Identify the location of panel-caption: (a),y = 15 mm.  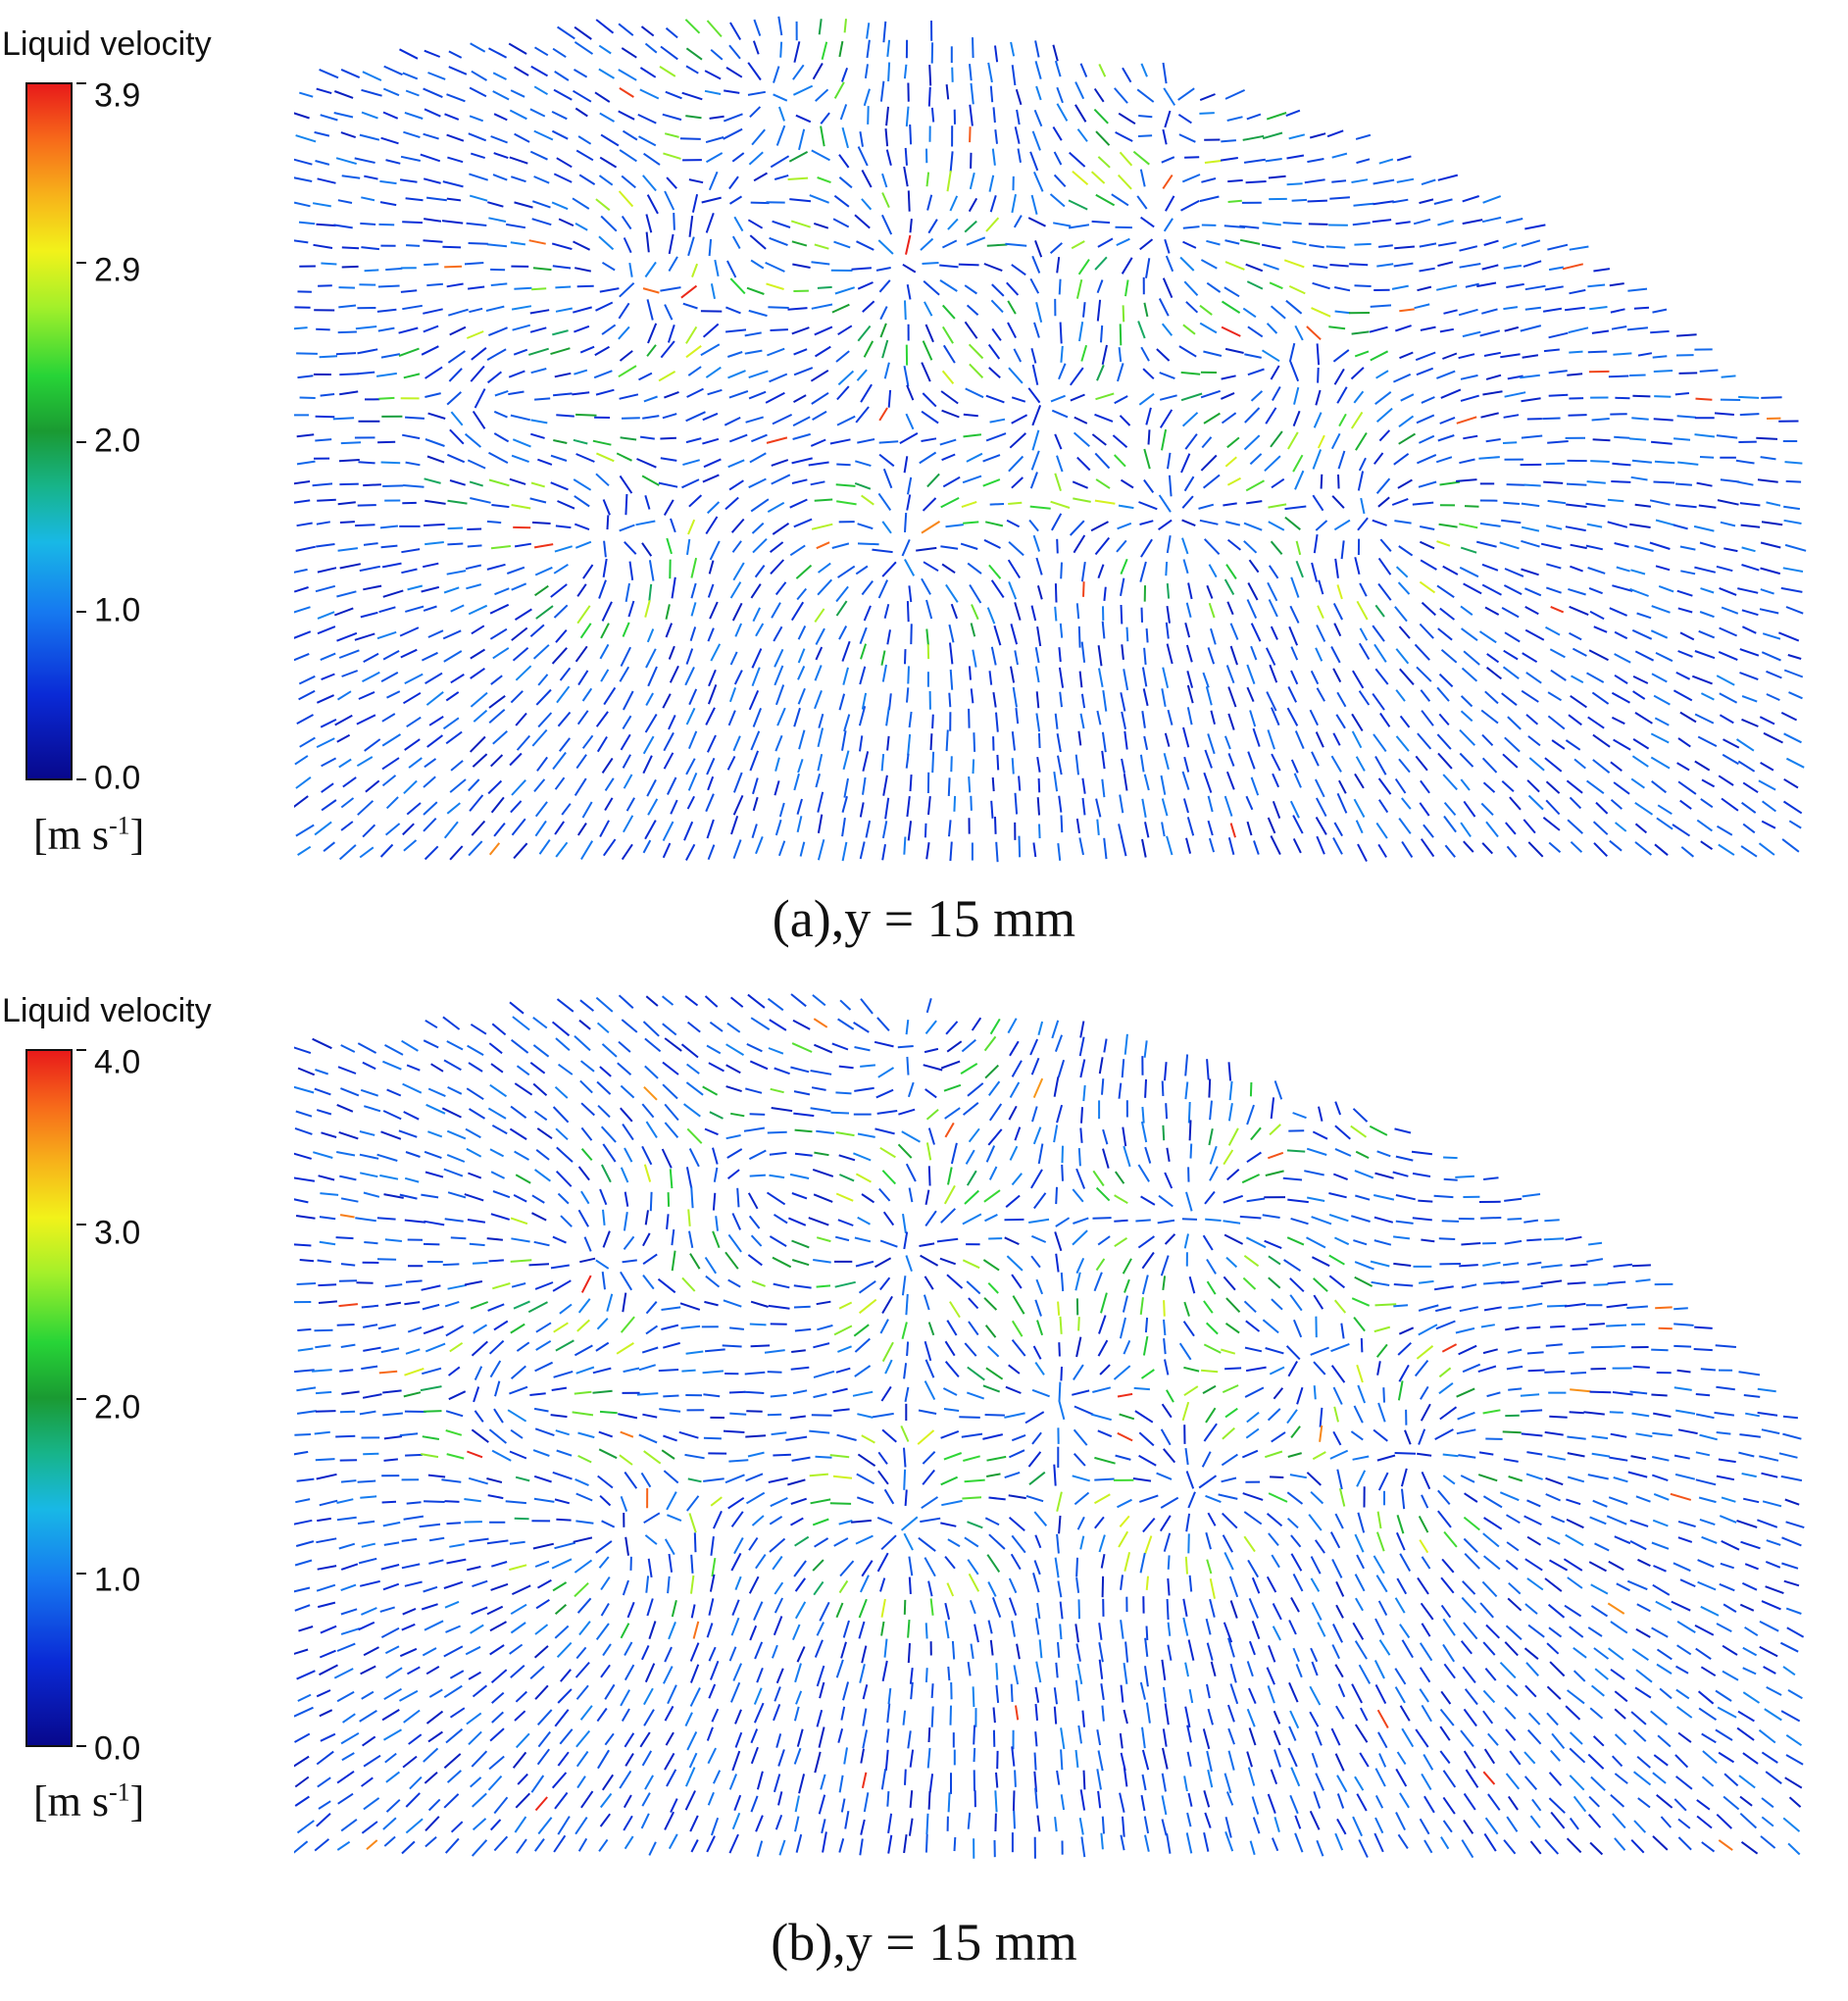
(924, 918).